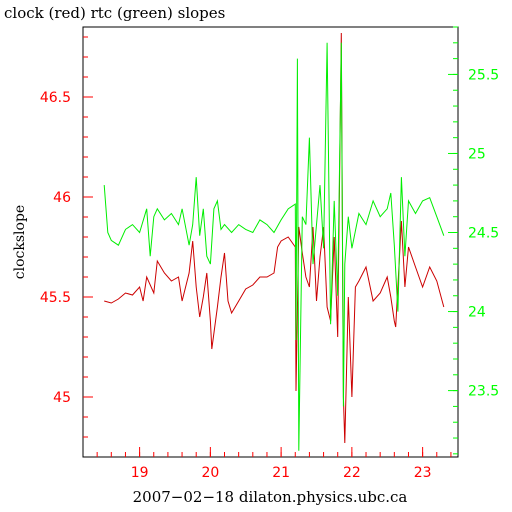  What do you see at coordinates (477, 313) in the screenshot?
I see `right-tick-label: 24` at bounding box center [477, 313].